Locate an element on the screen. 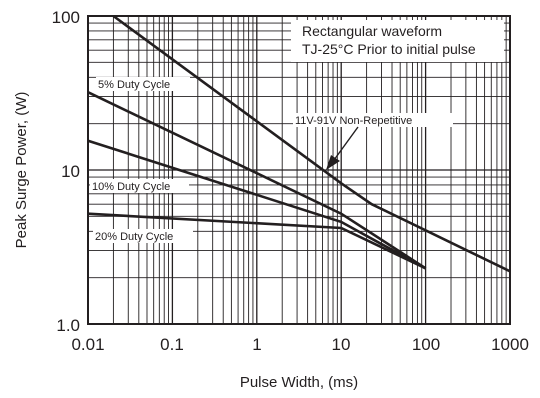 This screenshot has height=398, width=540. y-axis-label: Peak Surge Power, (W) is located at coordinates (21, 170).